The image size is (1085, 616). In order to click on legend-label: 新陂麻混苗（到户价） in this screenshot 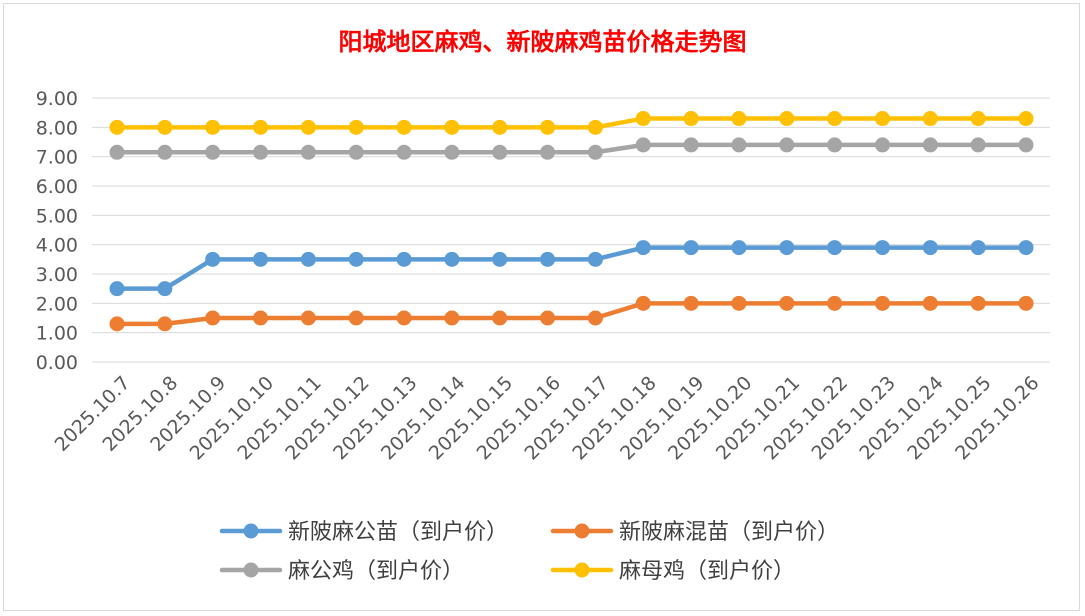, I will do `click(729, 532)`.